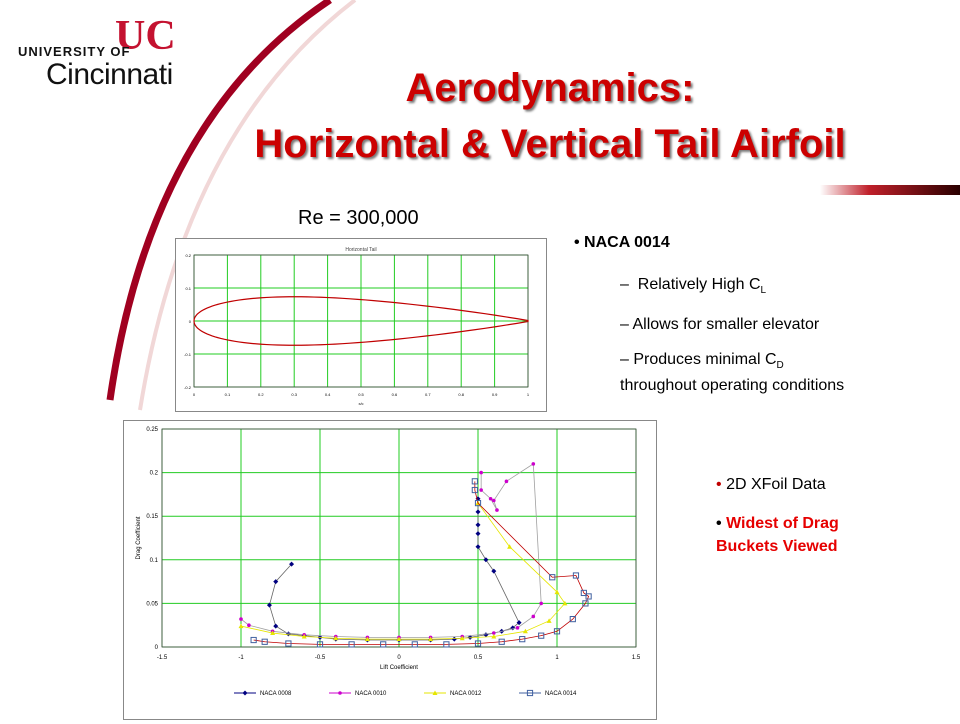 The image size is (960, 724). I want to click on subbullet-elevator: – Allows for smaller elevator, so click(720, 324).